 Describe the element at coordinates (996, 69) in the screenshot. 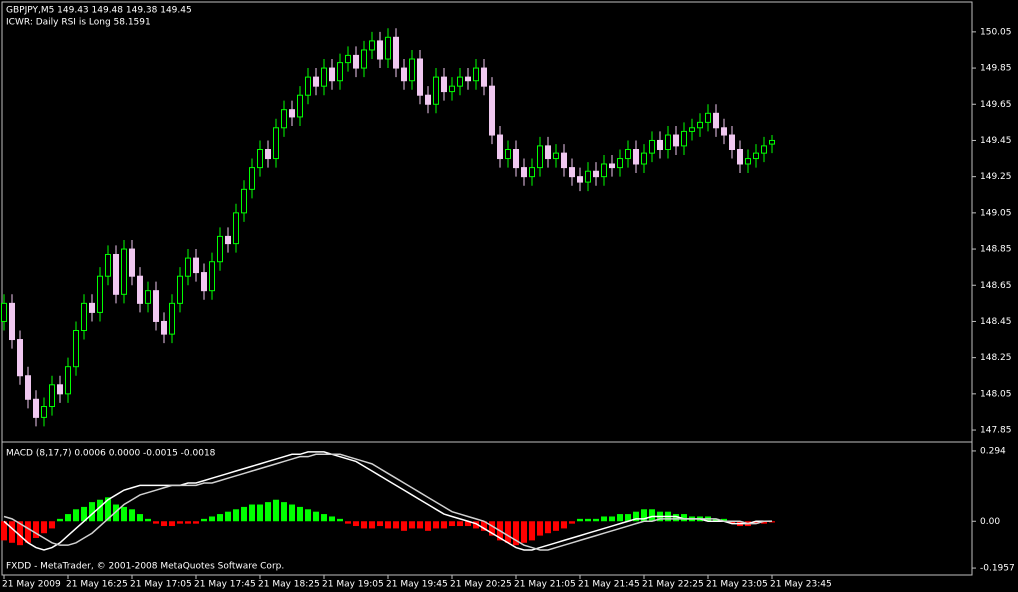

I see `y-tick-label: 149.85` at that location.